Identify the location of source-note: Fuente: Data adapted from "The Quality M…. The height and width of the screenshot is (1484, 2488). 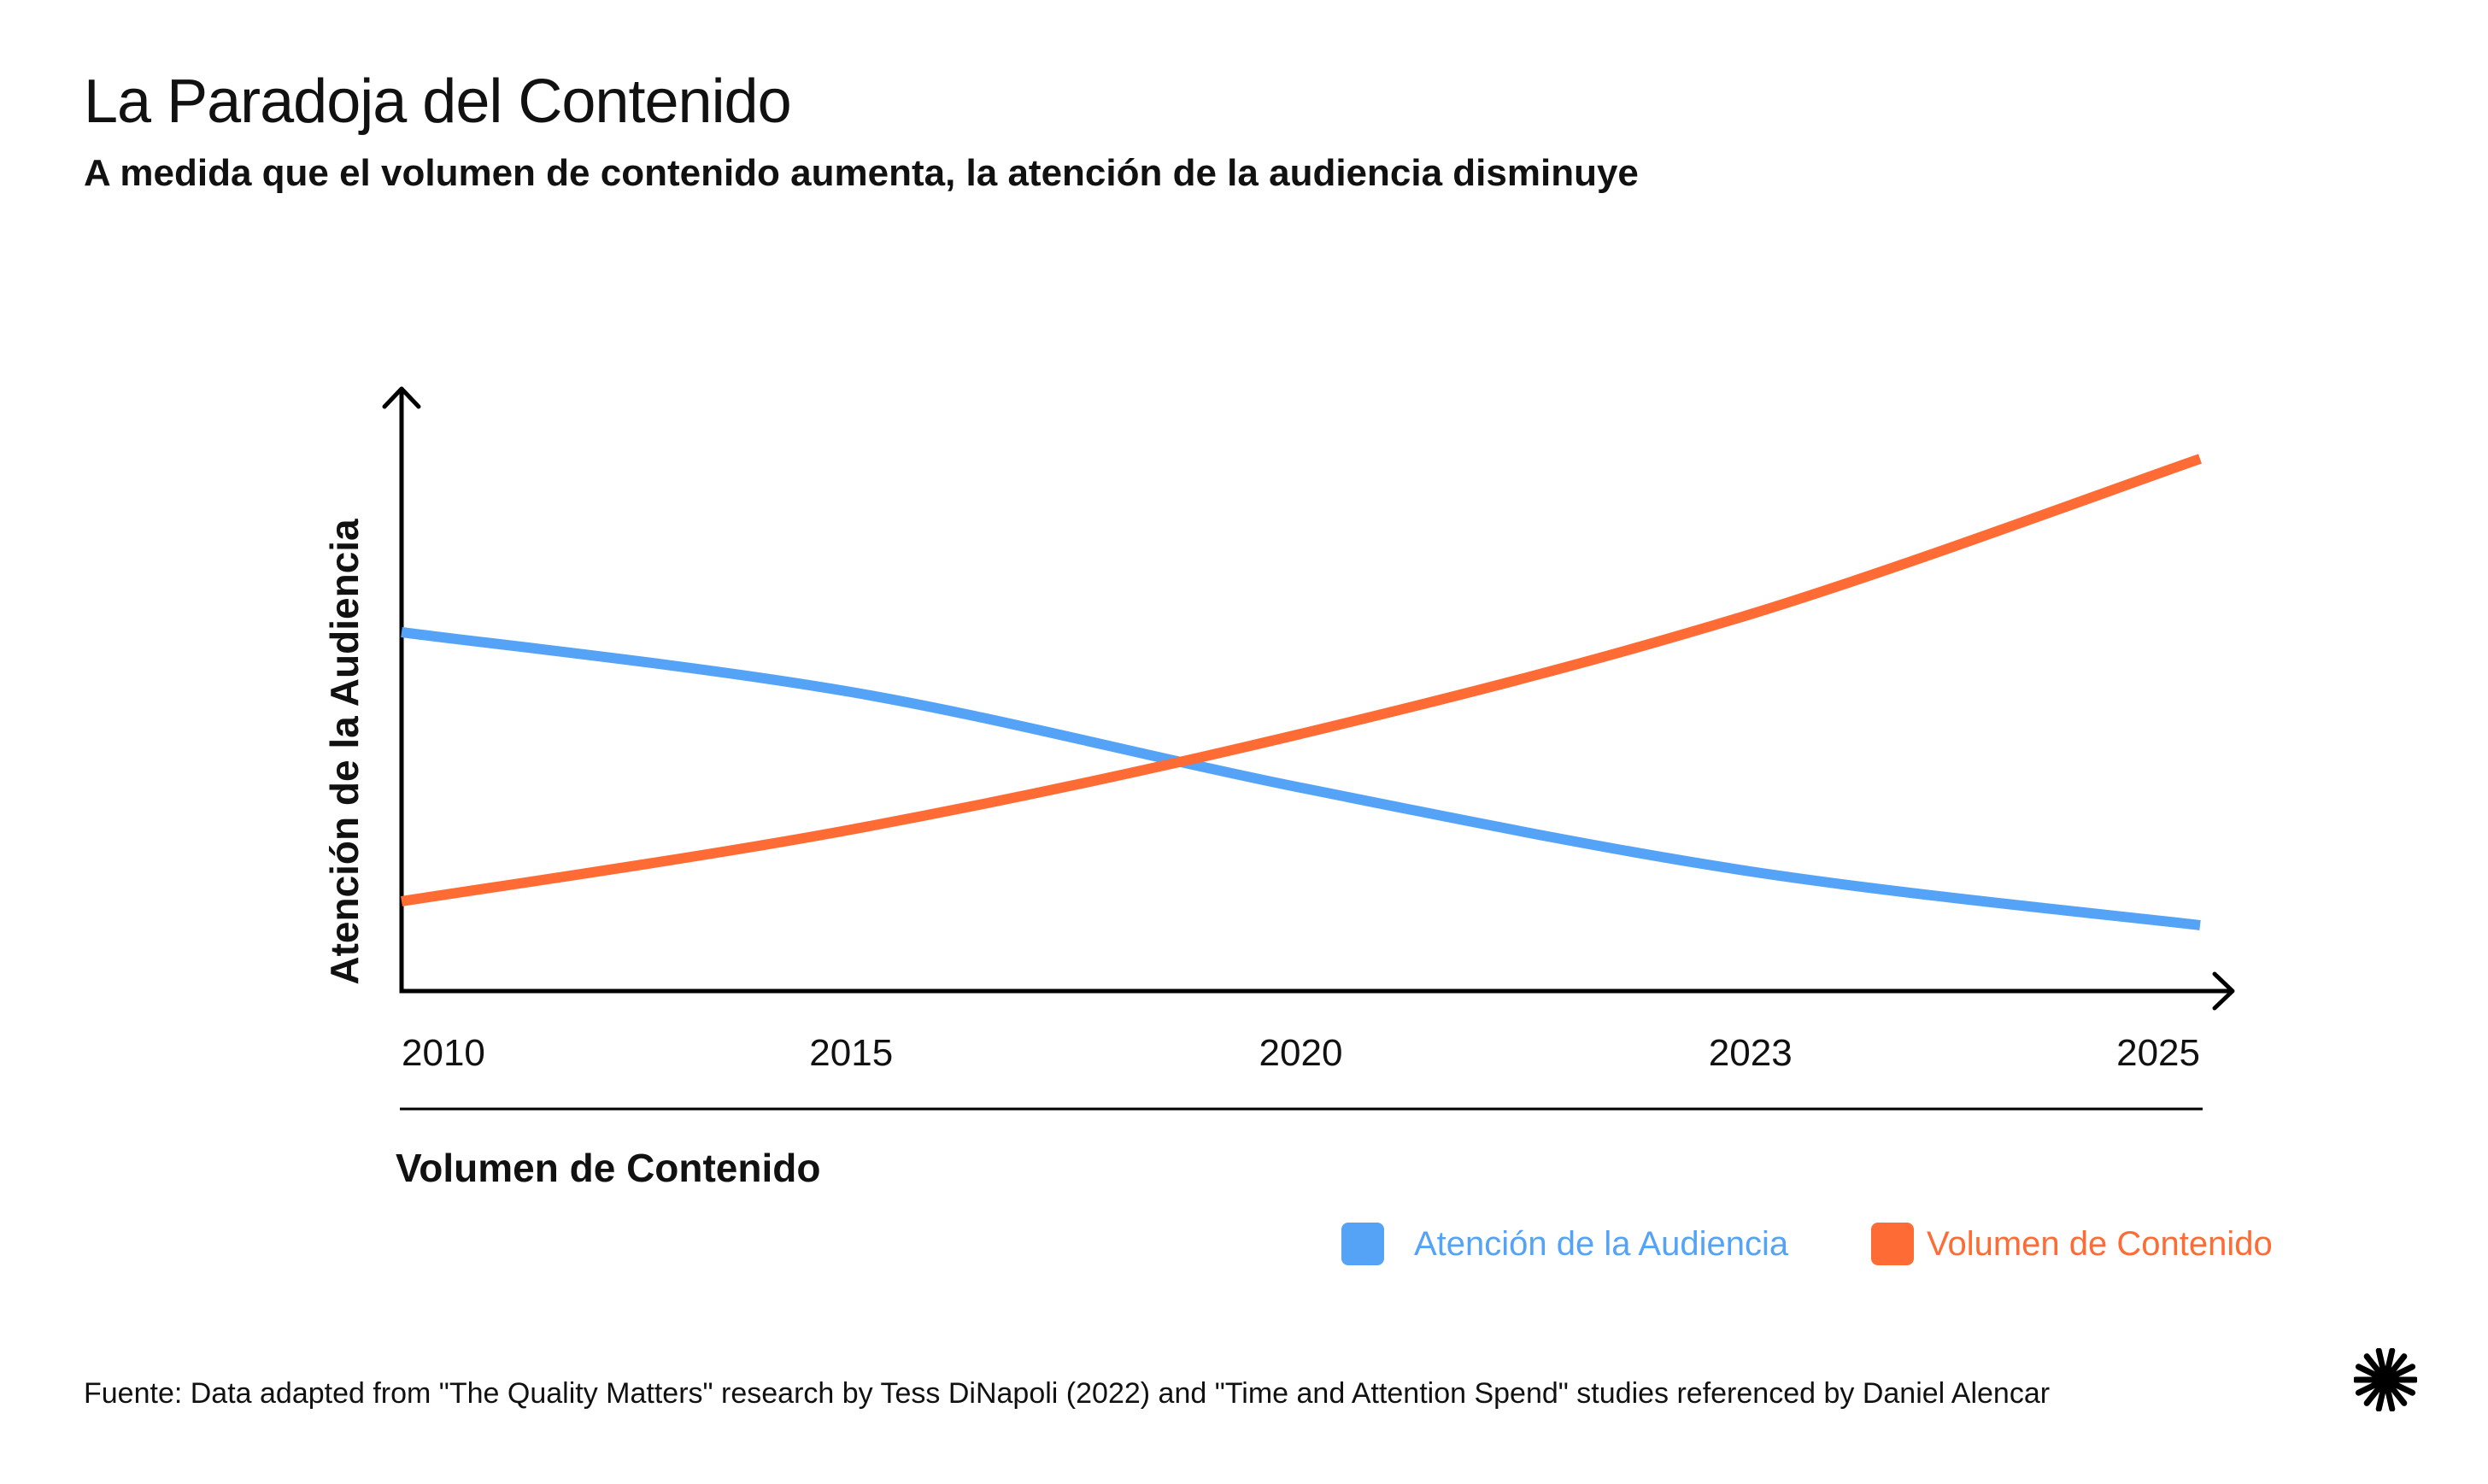
(1067, 1393).